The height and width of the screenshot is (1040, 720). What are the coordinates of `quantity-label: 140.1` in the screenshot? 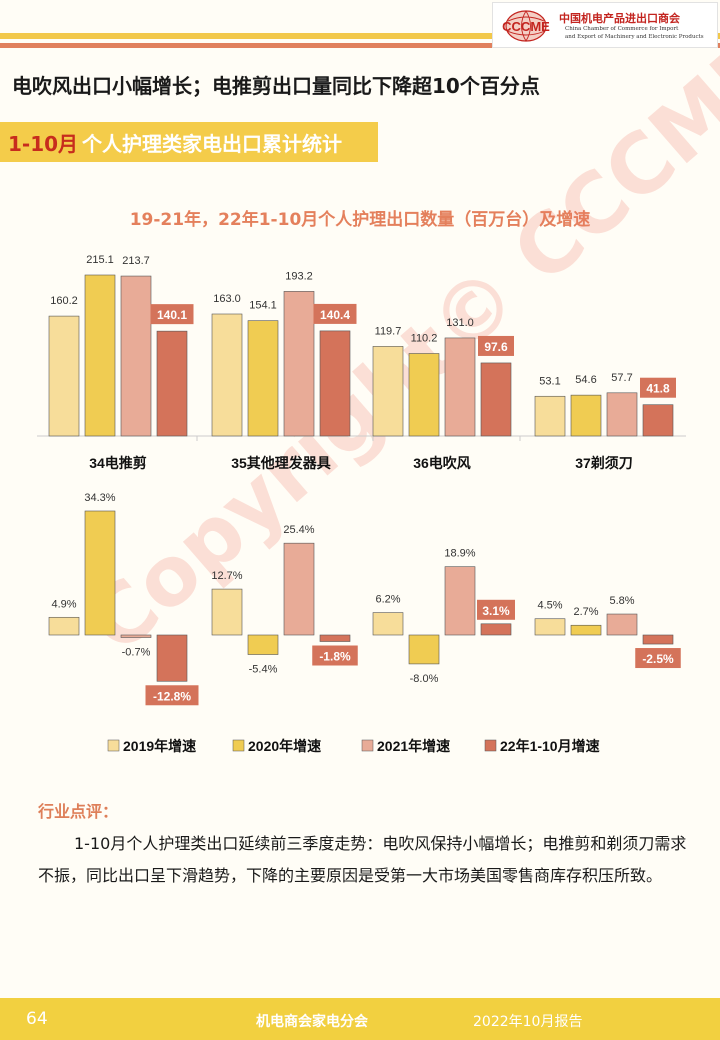 It's located at (172, 315).